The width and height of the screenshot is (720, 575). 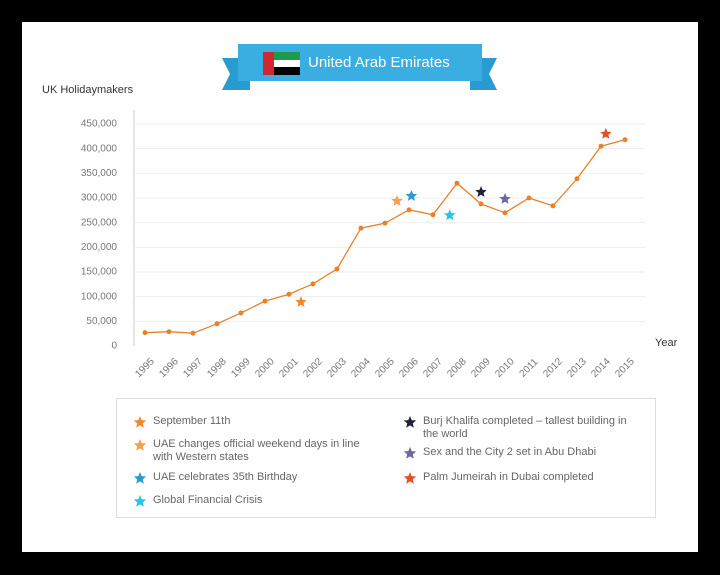 I want to click on y-axis-label: UK Holidaymakers, so click(x=88, y=90).